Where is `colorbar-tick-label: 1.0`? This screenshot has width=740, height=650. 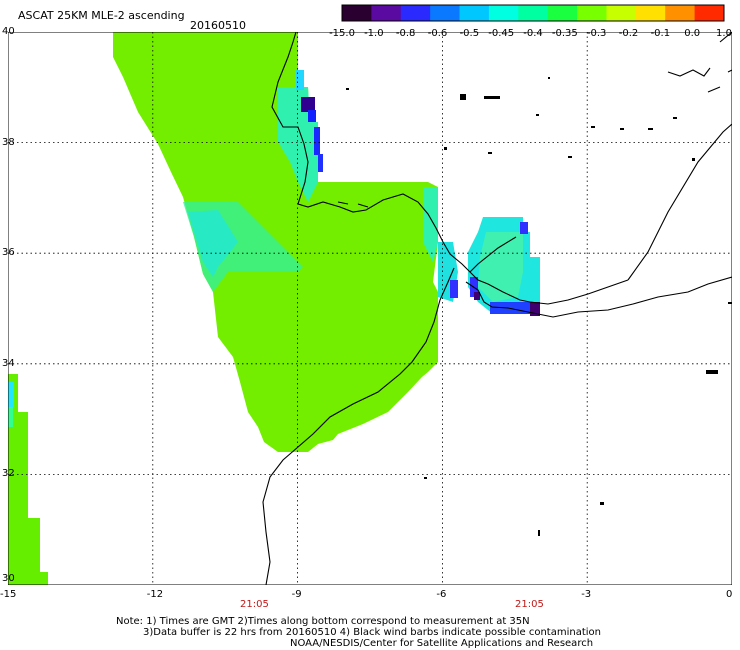
colorbar-tick-label: 1.0 is located at coordinates (724, 33).